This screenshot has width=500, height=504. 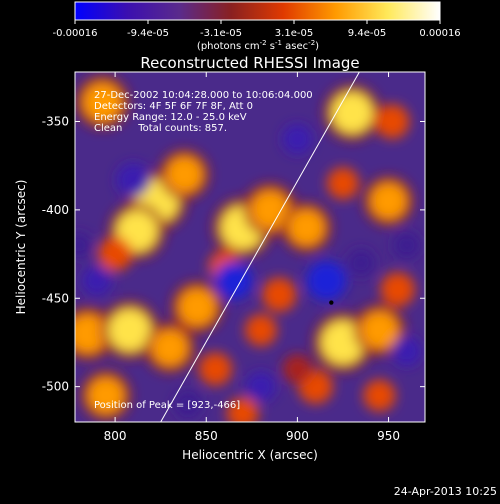 I want to click on x-axis-label: Heliocentric X (arcsec), so click(x=250, y=455).